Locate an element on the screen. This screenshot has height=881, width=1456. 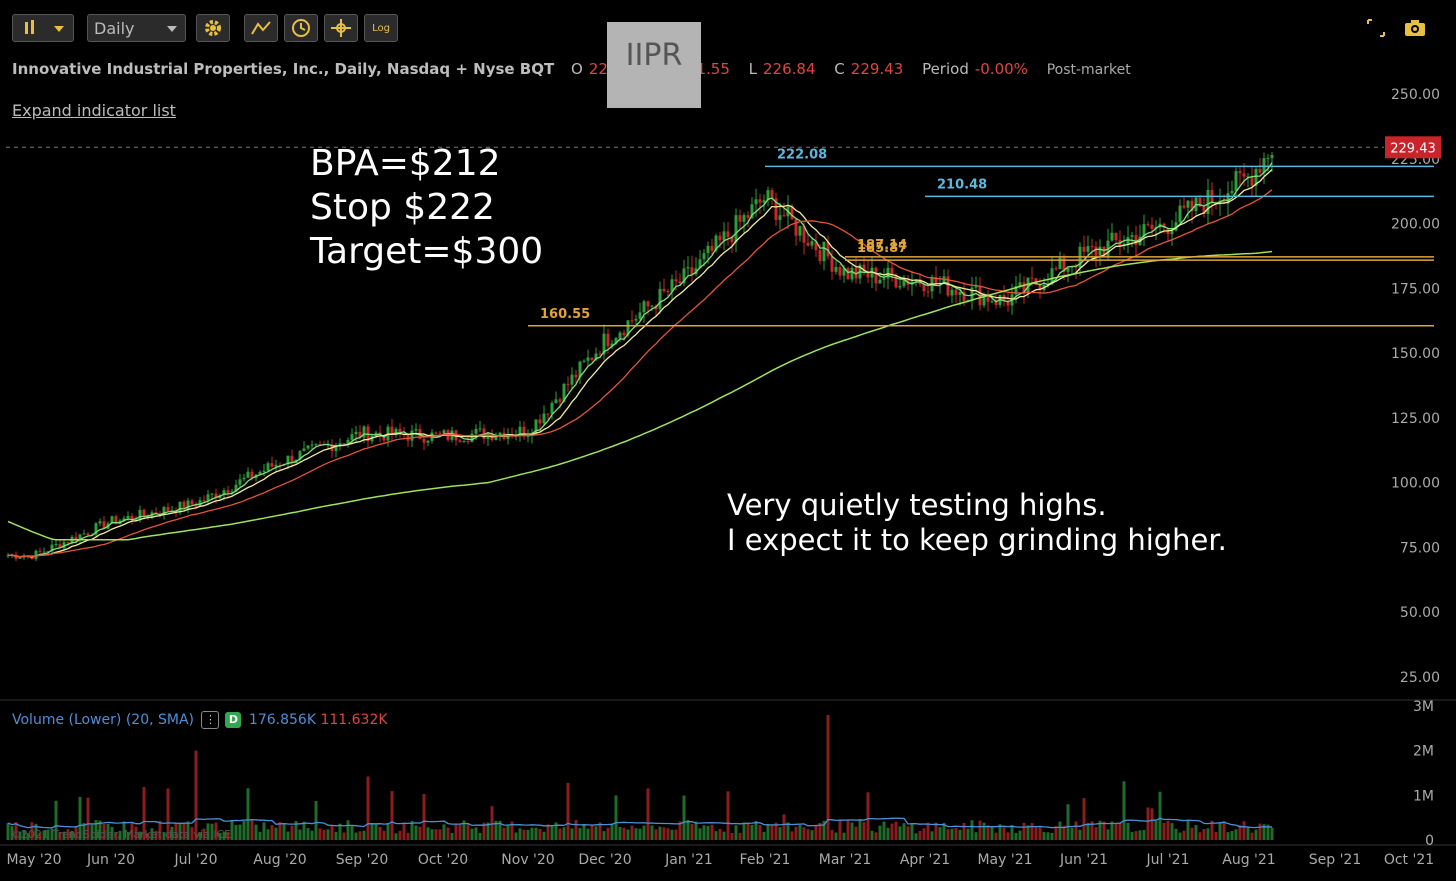
clock-icon is located at coordinates (301, 28).